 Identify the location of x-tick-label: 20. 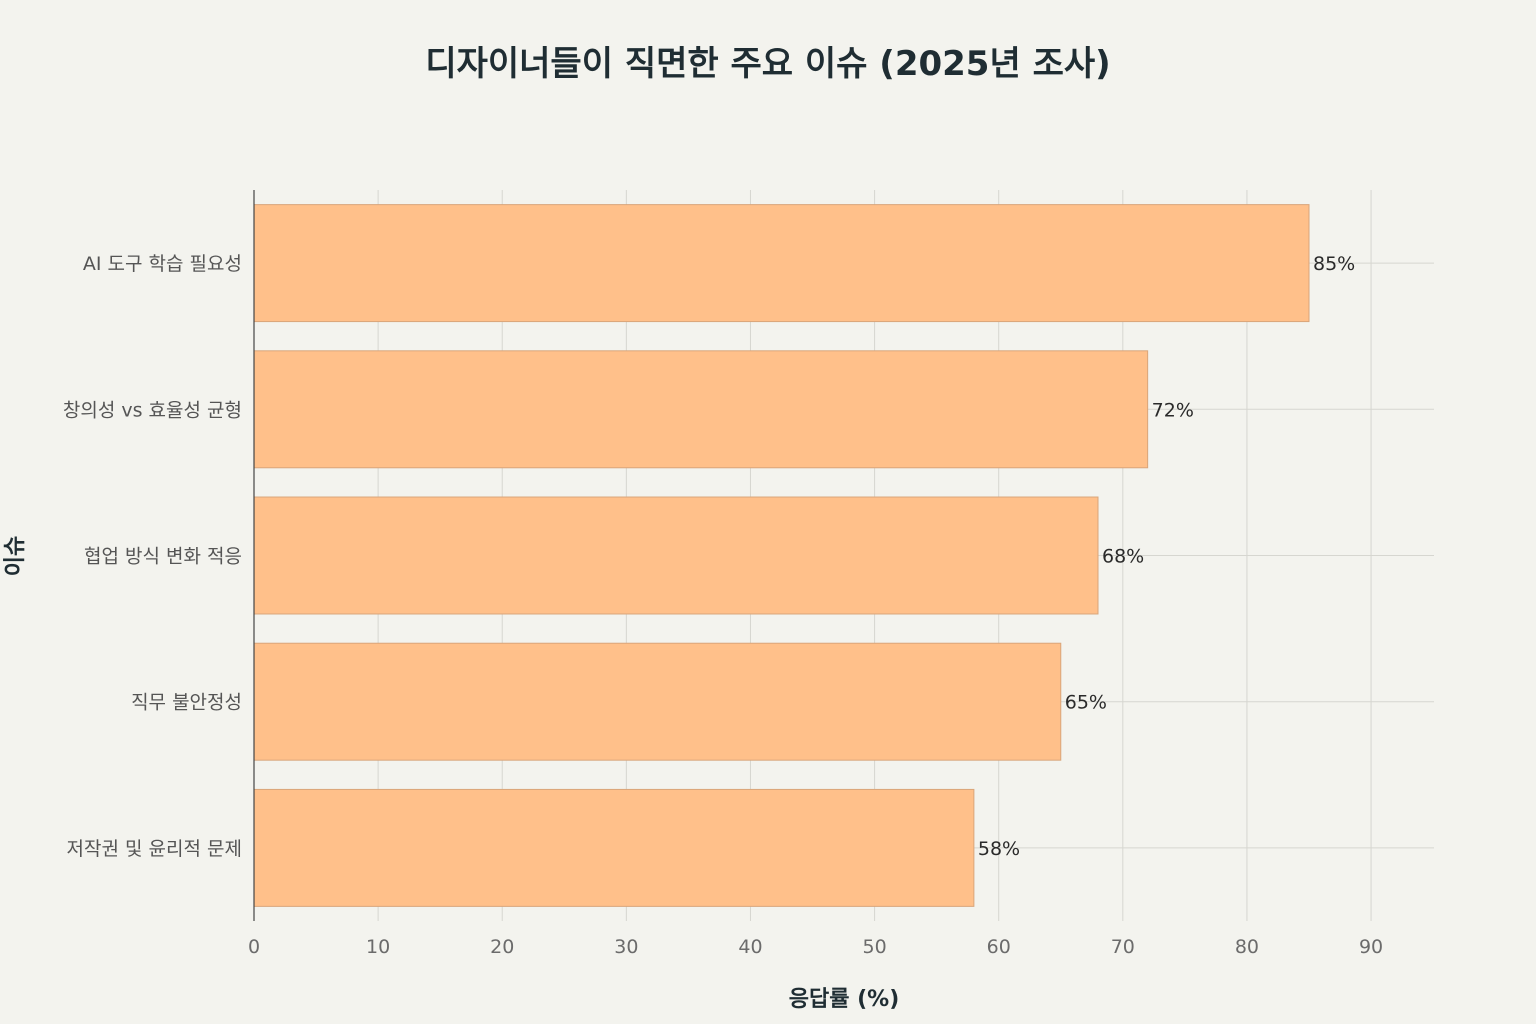
(502, 947).